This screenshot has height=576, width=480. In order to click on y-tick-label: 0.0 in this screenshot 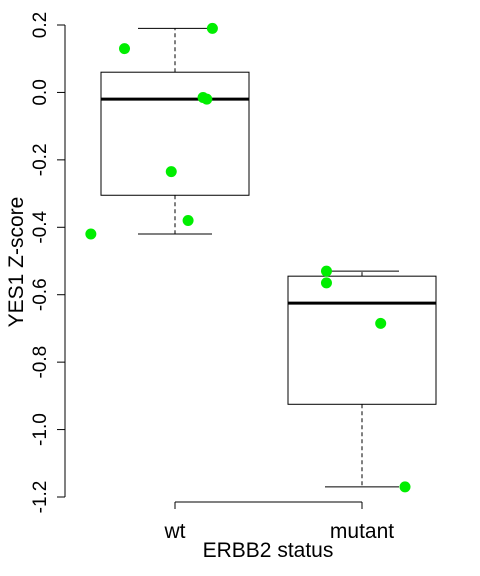, I will do `click(40, 92)`.